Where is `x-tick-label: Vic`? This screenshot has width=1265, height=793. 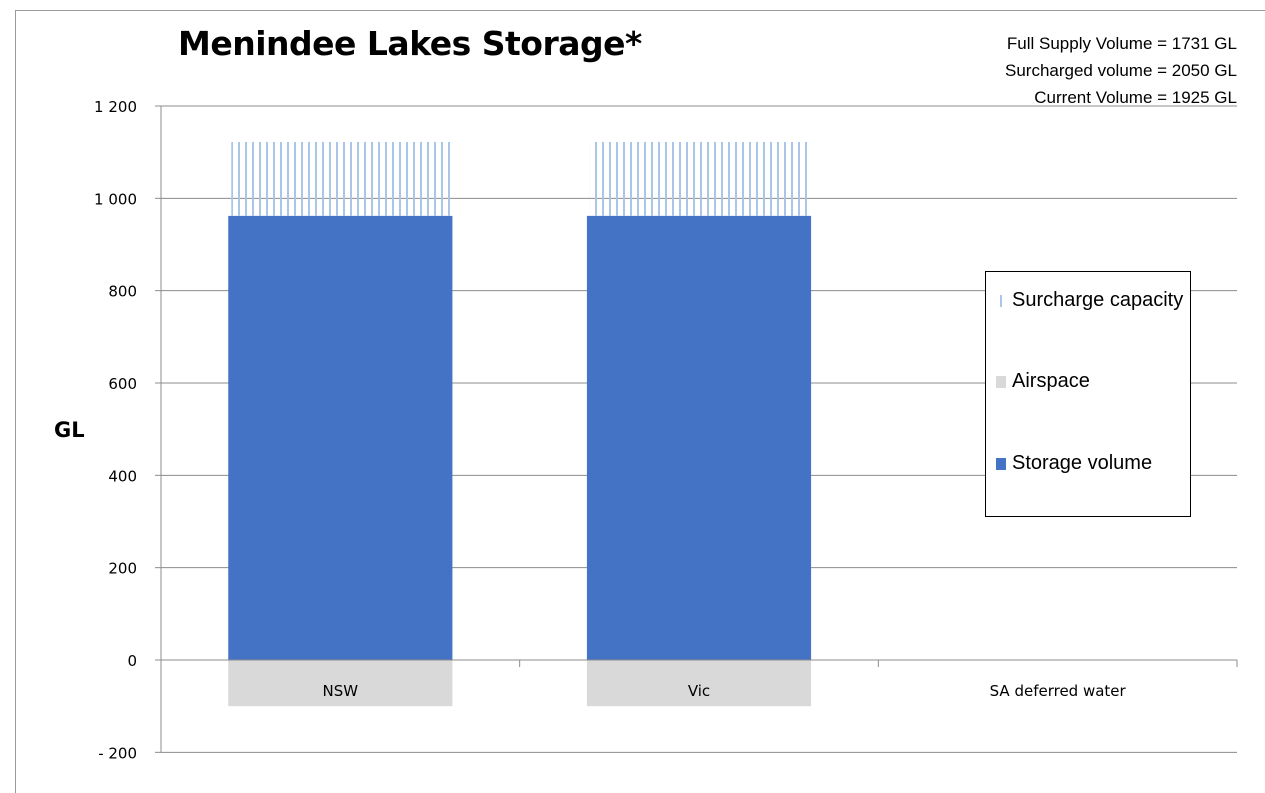
x-tick-label: Vic is located at coordinates (699, 691).